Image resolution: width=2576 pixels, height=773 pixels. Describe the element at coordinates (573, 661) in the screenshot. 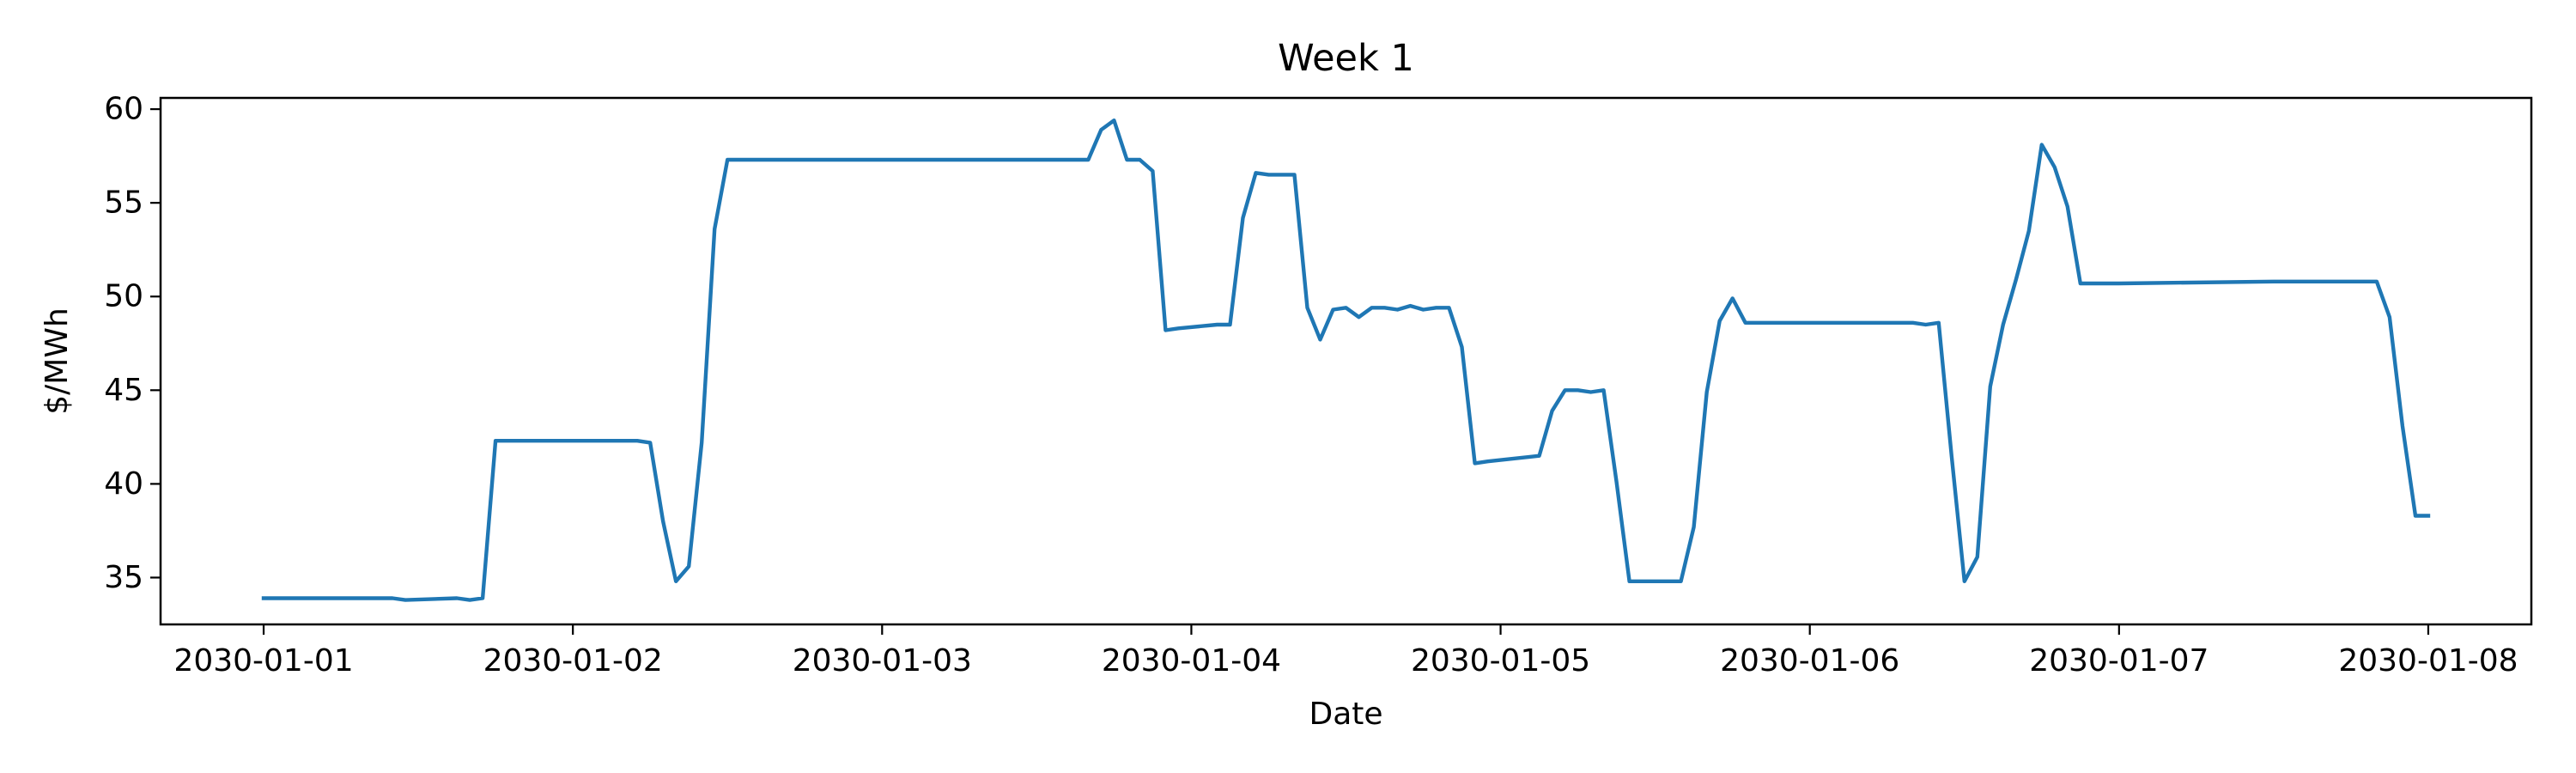

I see `x-tick-label: 2030-01-02` at that location.